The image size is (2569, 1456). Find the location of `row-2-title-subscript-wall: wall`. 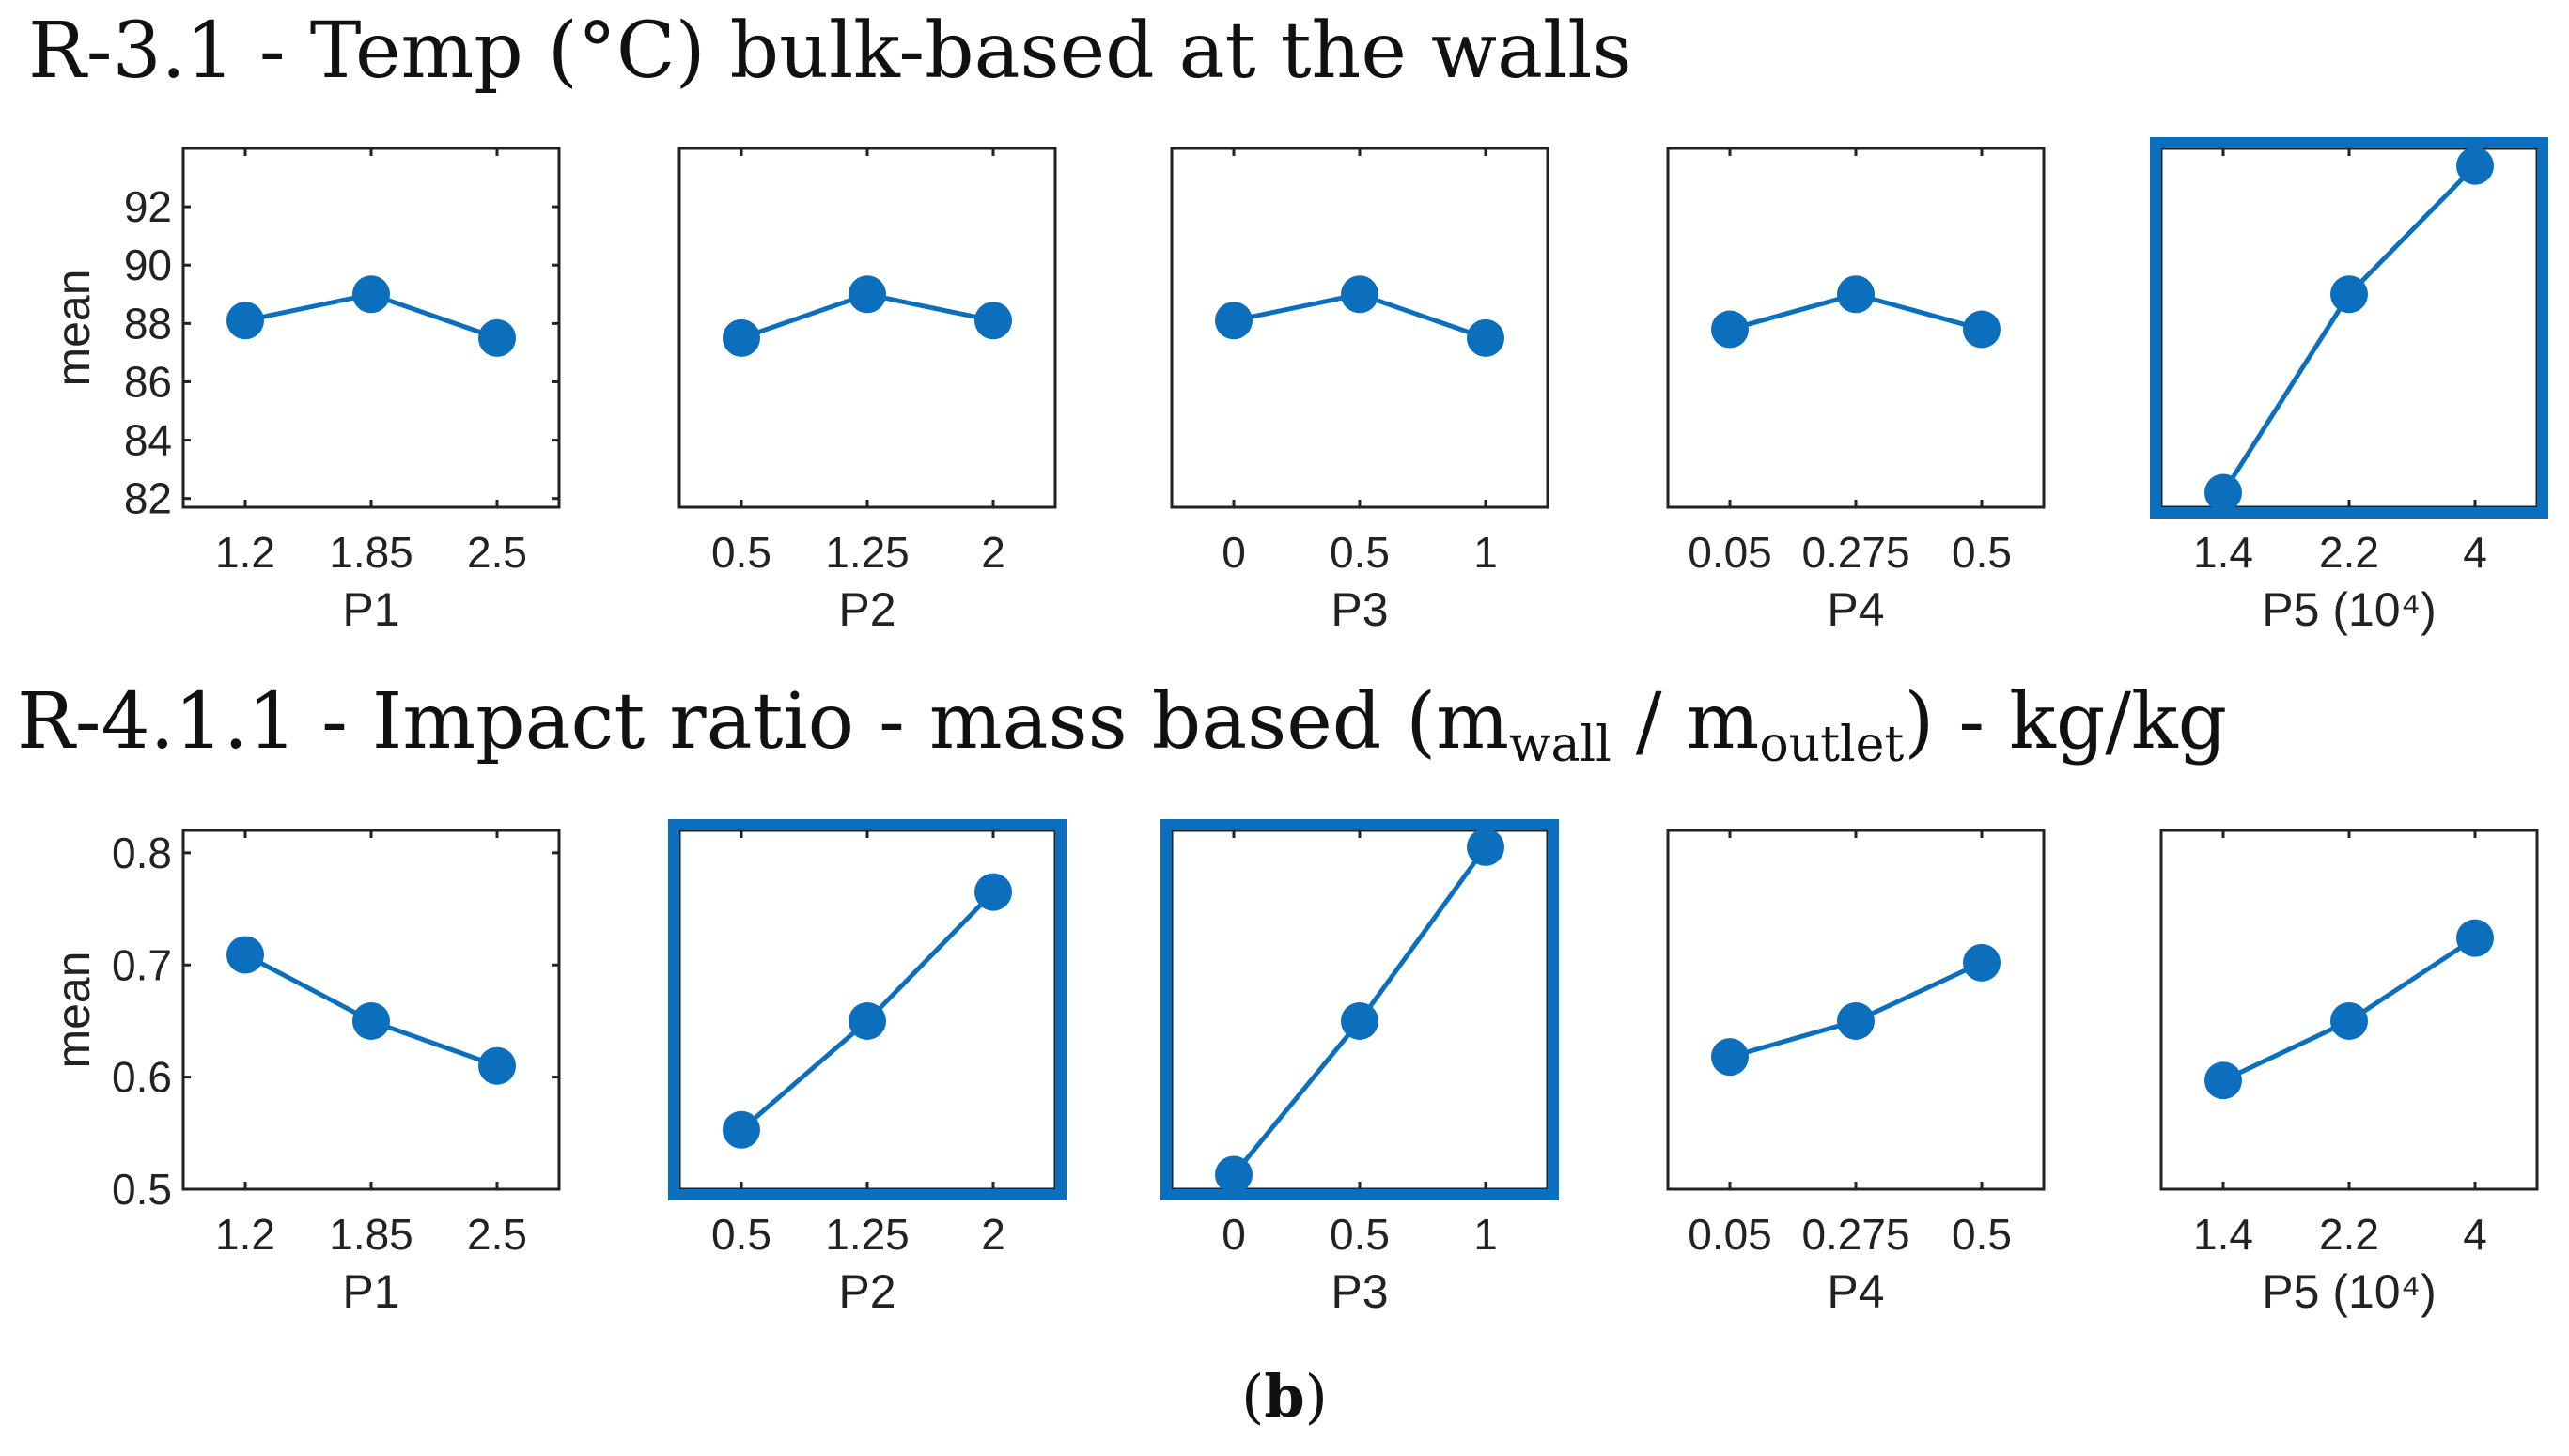

row-2-title-subscript-wall: wall is located at coordinates (1560, 745).